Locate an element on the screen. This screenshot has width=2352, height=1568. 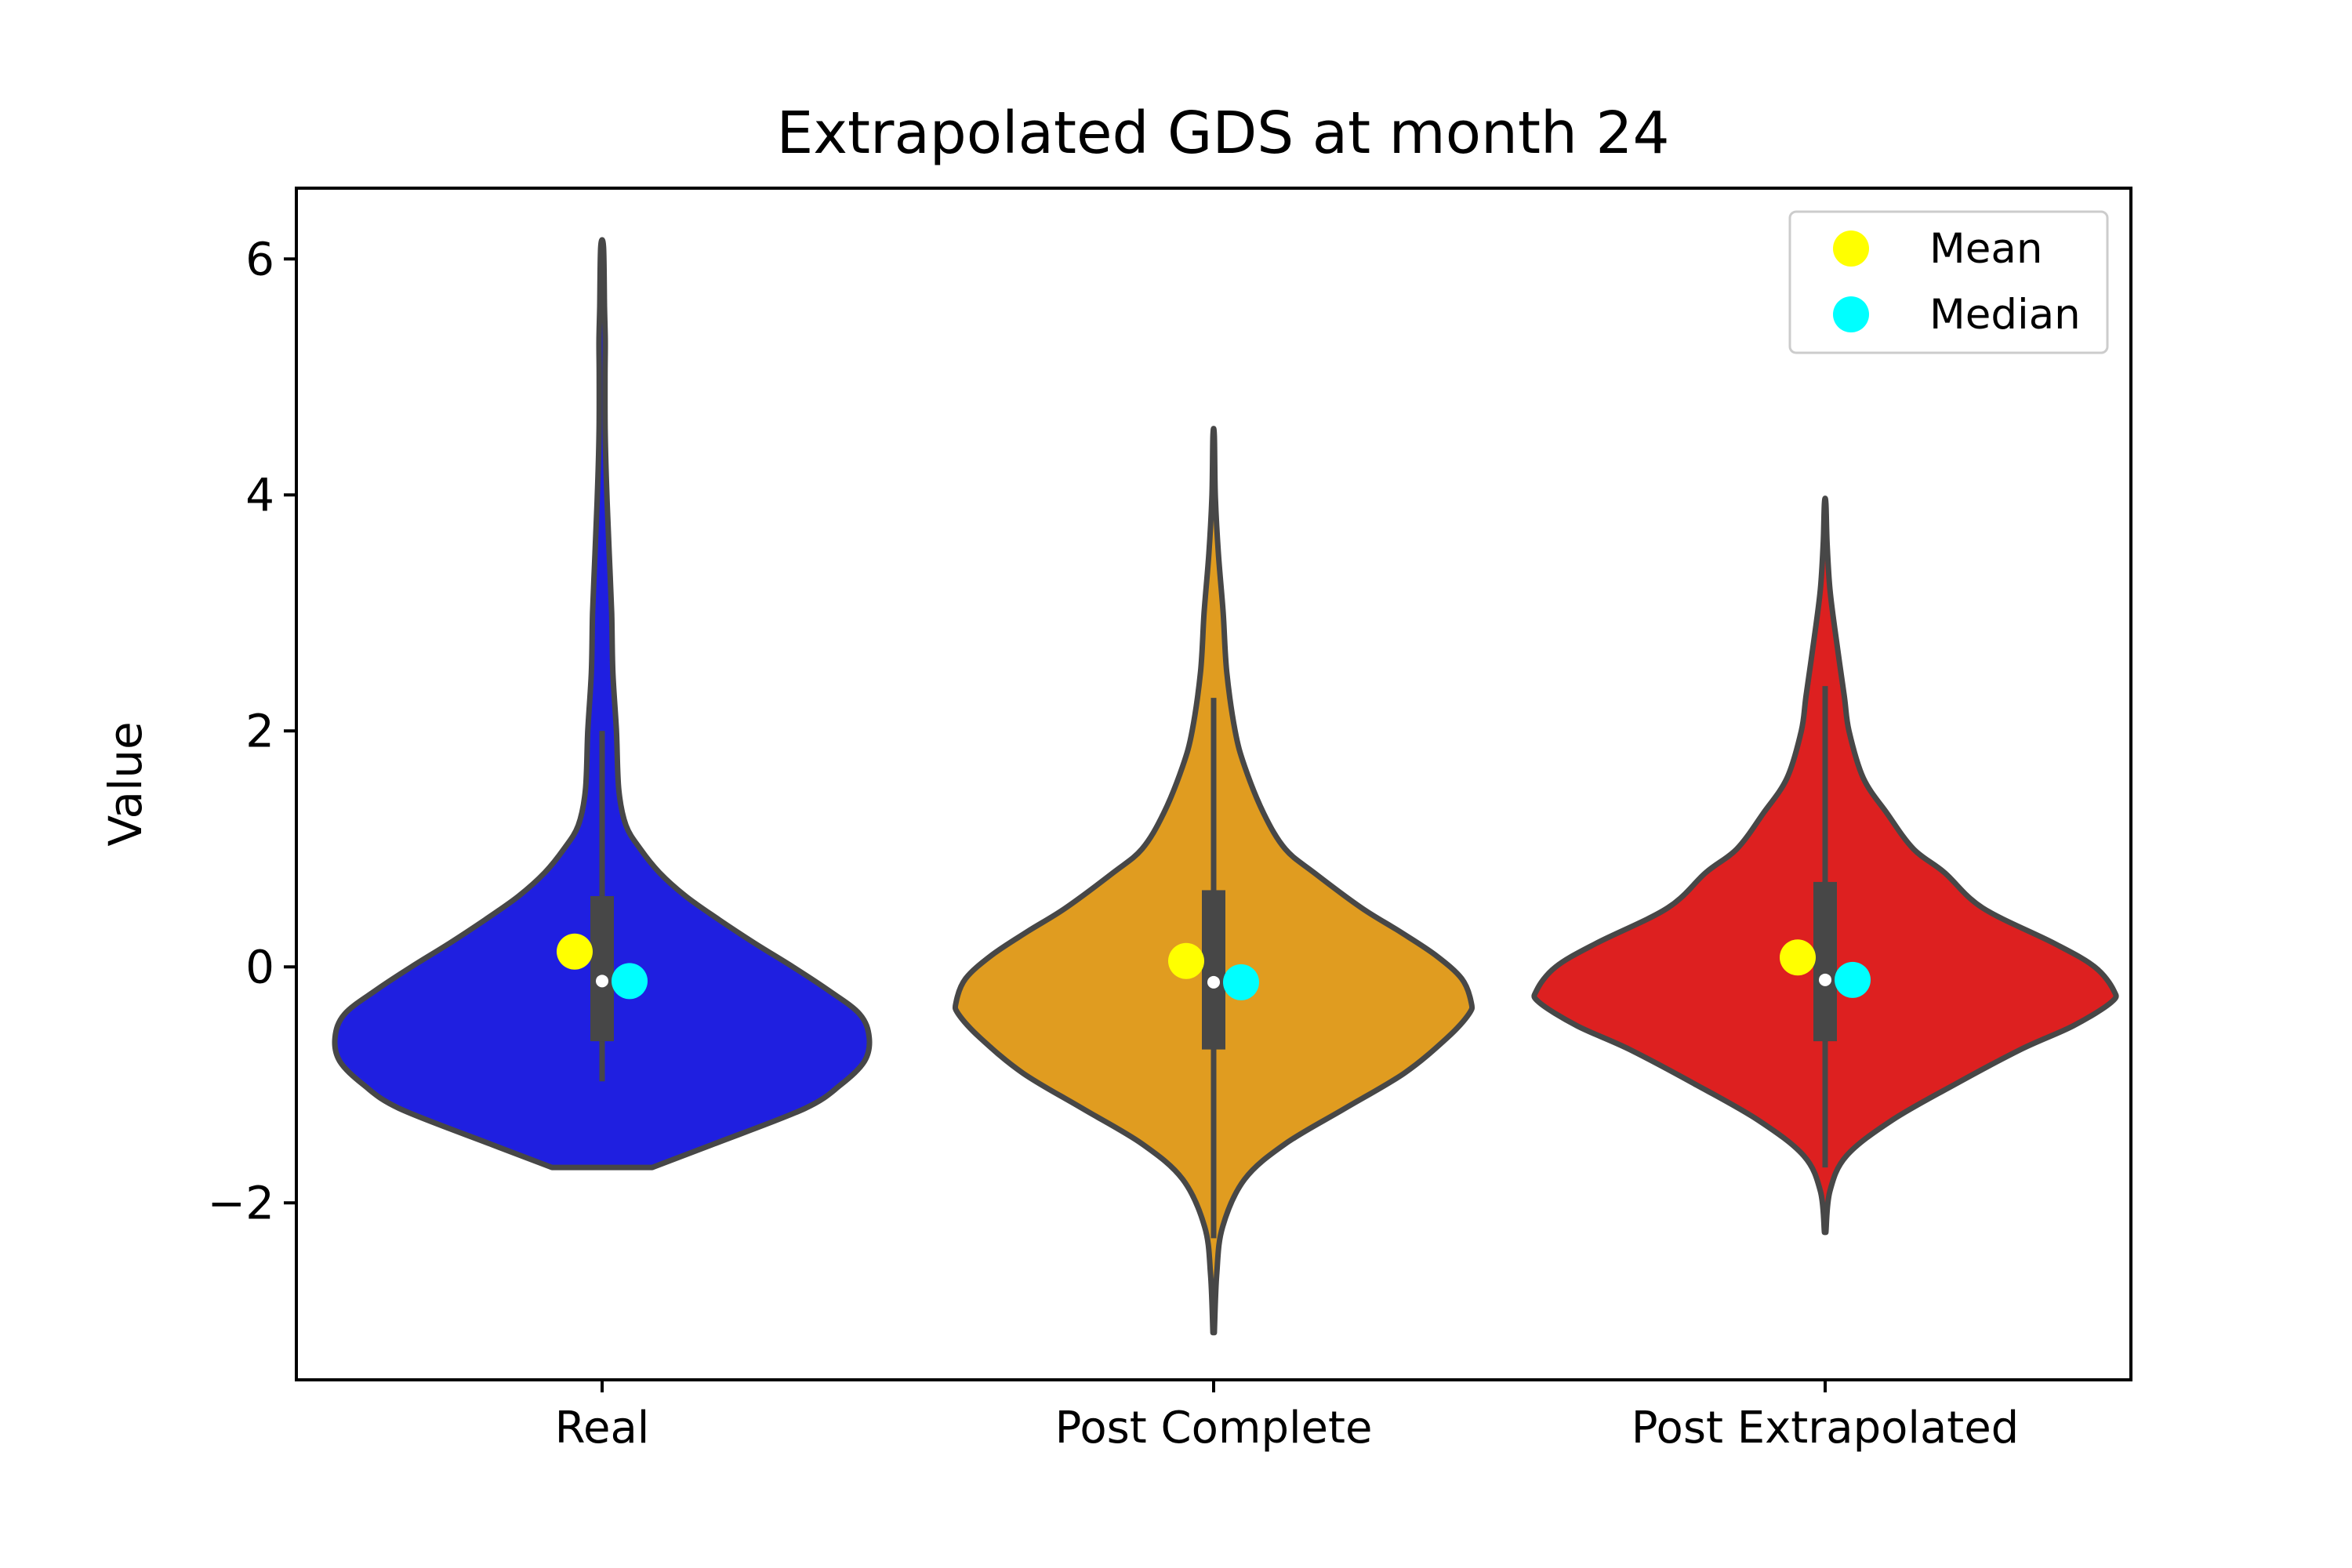
legend-box is located at coordinates (1948, 282).